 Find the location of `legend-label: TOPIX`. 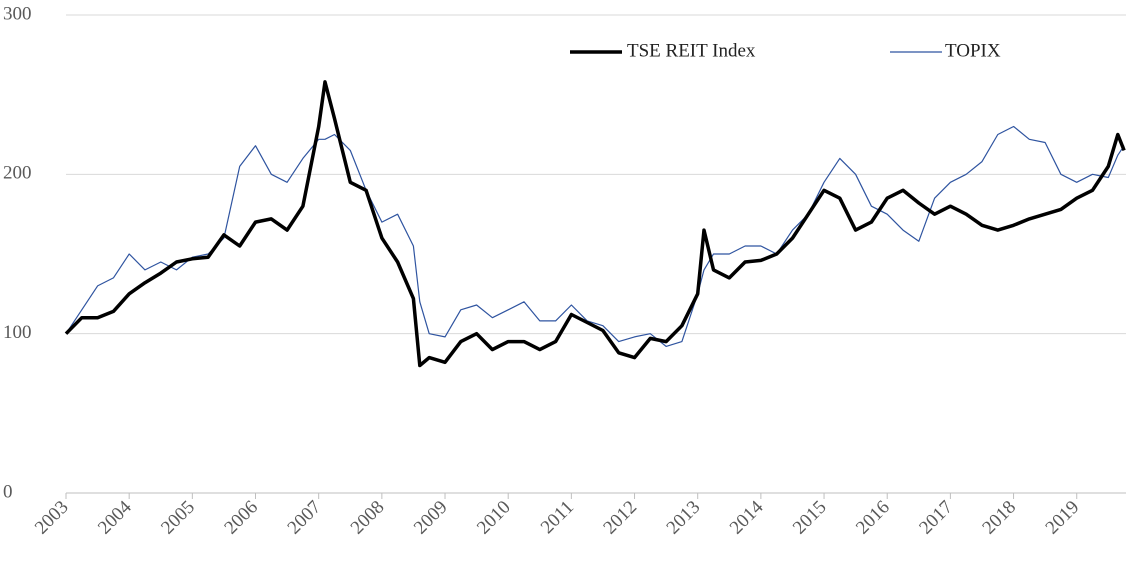

legend-label: TOPIX is located at coordinates (973, 50).